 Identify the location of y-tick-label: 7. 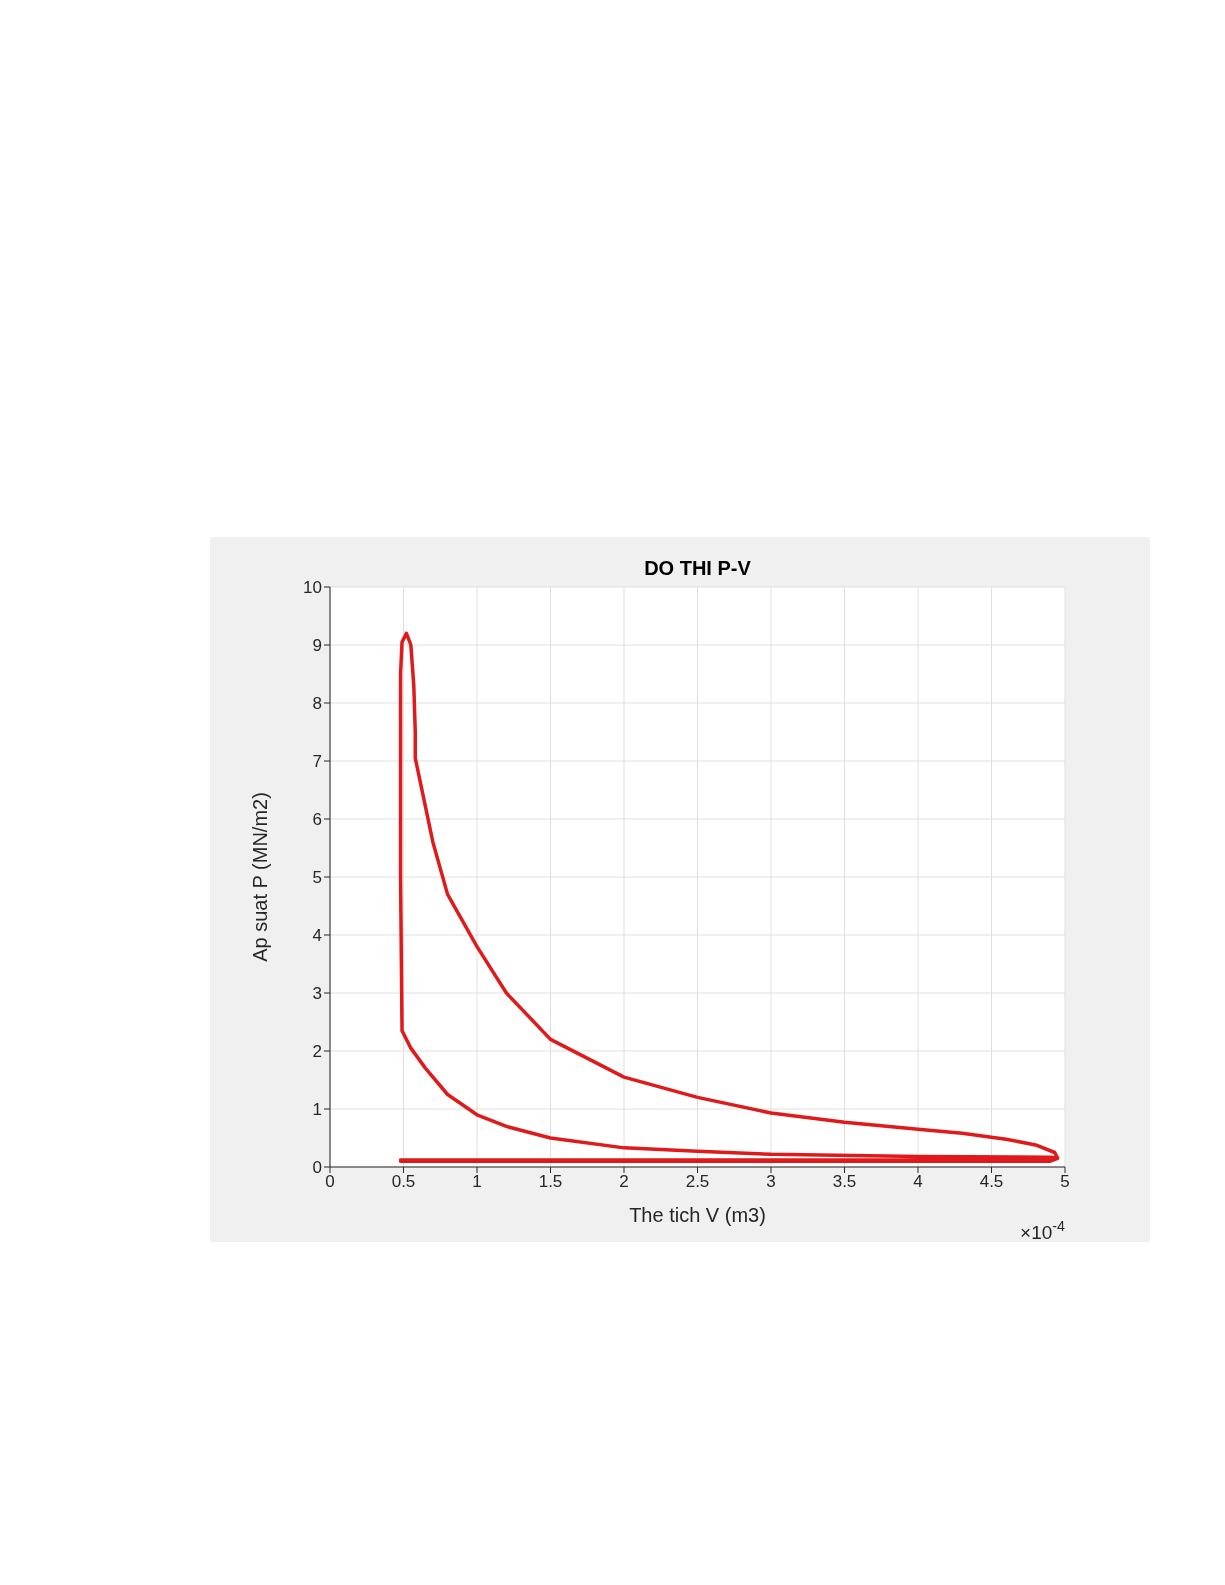
(317, 762).